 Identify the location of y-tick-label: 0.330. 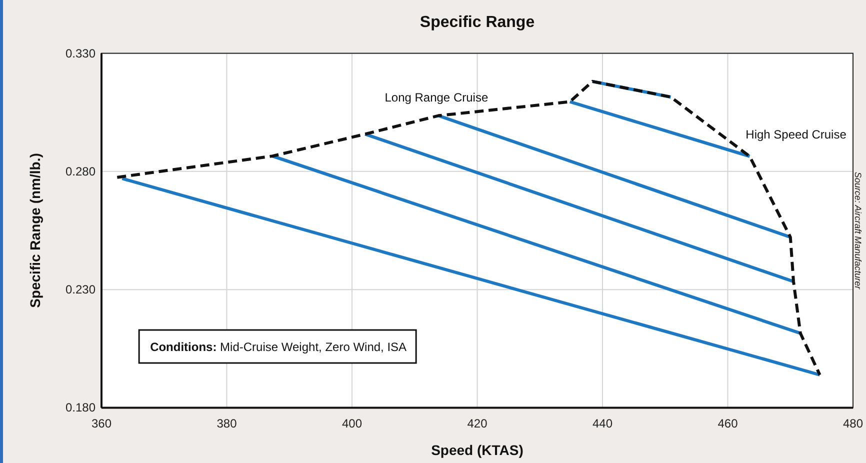
(80, 53).